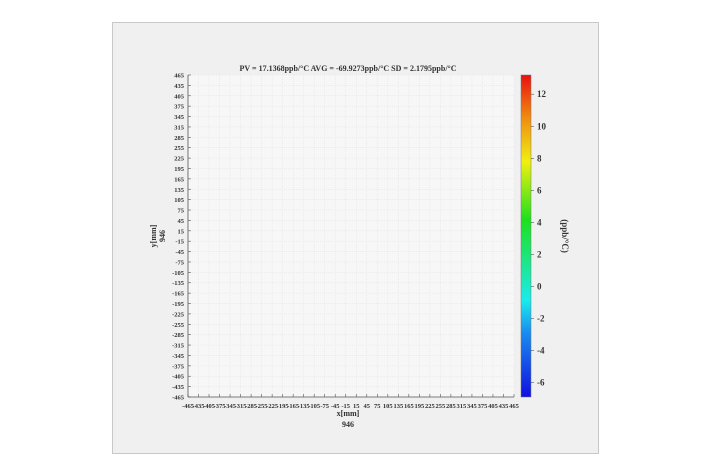 This screenshot has width=710, height=475. I want to click on x-tick-label: -225, so click(272, 406).